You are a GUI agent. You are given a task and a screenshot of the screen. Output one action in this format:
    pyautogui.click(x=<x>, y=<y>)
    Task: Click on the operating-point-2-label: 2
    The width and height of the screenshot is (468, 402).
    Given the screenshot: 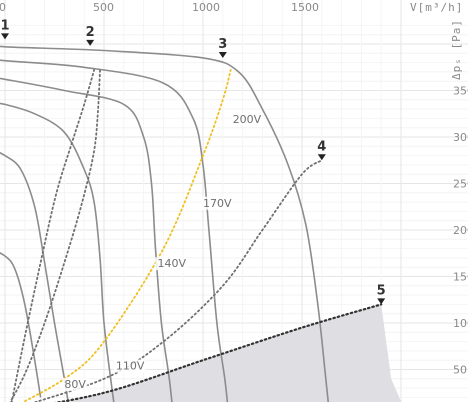 What is the action you would take?
    pyautogui.click(x=90, y=32)
    